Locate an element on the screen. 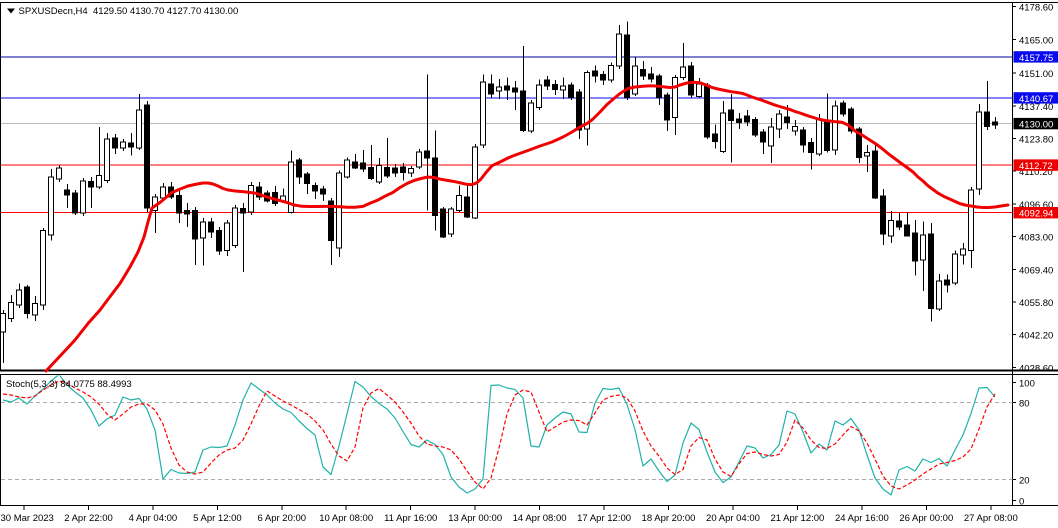 The width and height of the screenshot is (1058, 528). svg-text: 2 Apr 22:00 is located at coordinates (88, 518).